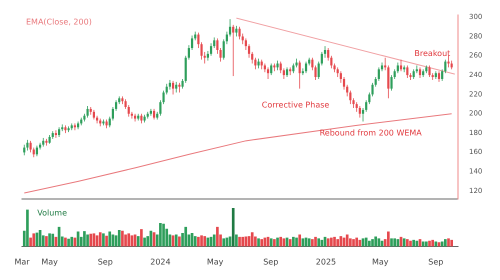  I want to click on x-tick-label: Mar, so click(22, 261).